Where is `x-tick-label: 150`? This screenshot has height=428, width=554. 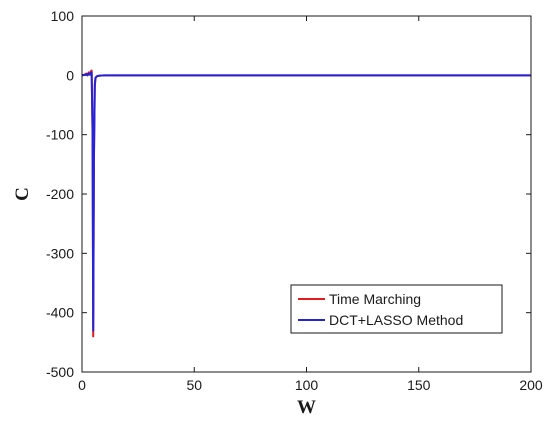 x-tick-label: 150 is located at coordinates (419, 385).